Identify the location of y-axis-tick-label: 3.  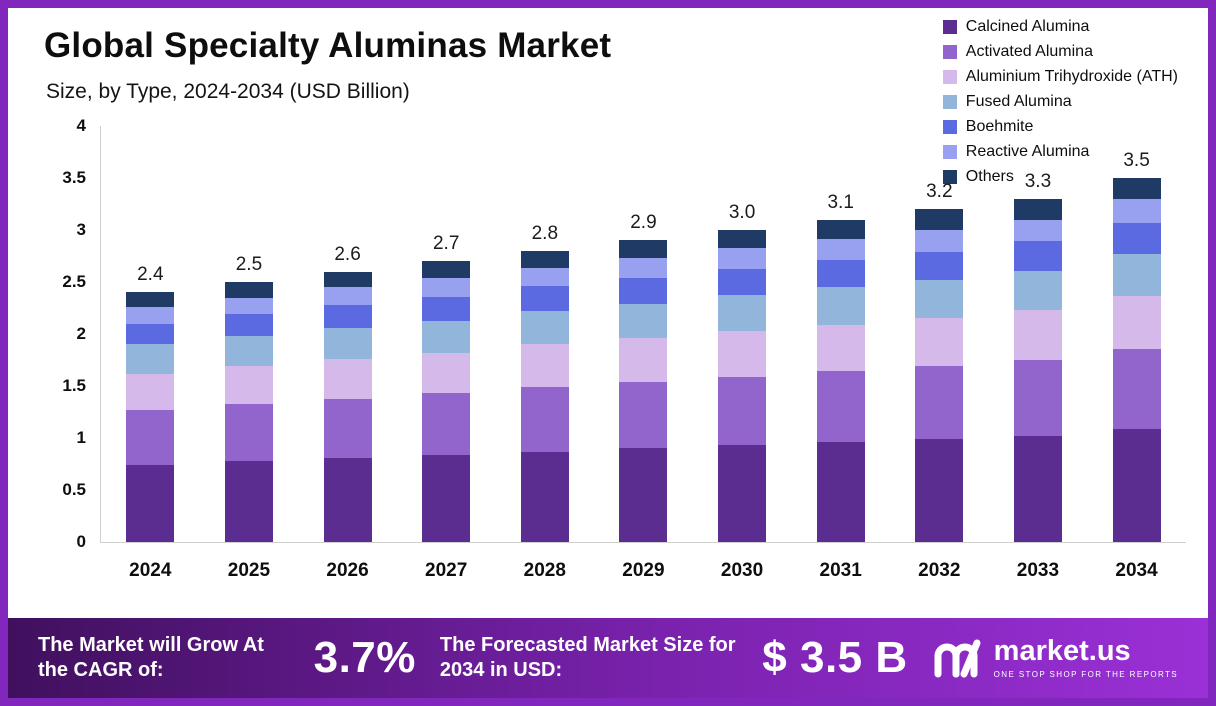
(81, 229).